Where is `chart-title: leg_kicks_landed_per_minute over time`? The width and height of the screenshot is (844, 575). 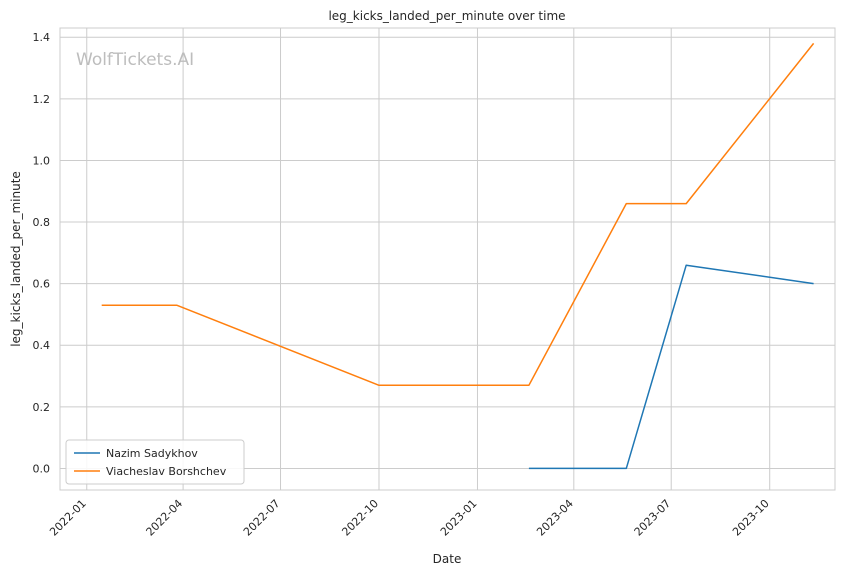 chart-title: leg_kicks_landed_per_minute over time is located at coordinates (446, 16).